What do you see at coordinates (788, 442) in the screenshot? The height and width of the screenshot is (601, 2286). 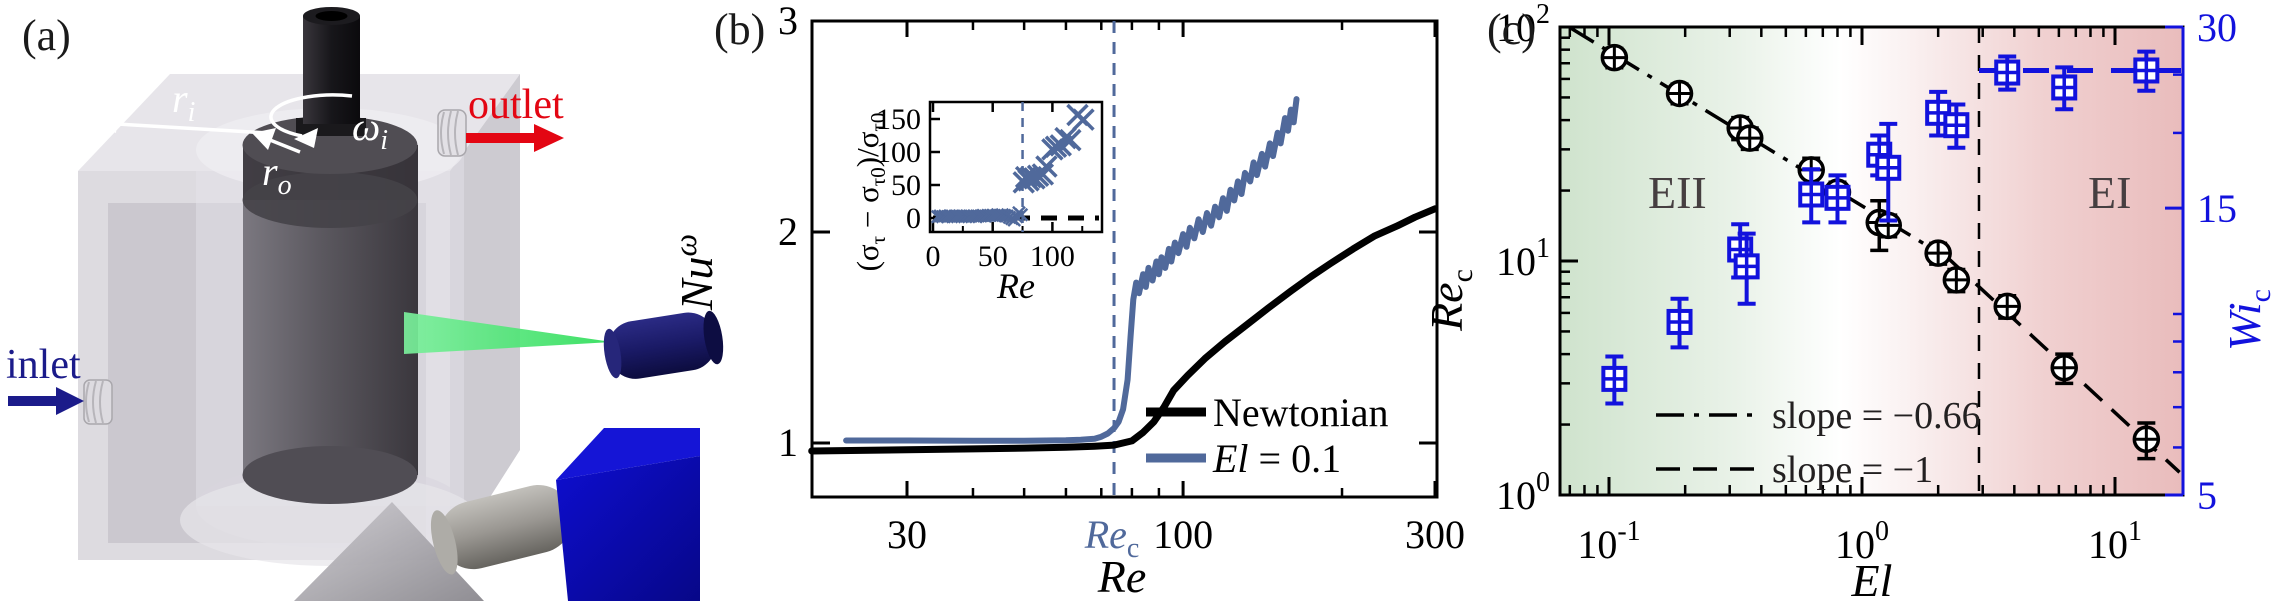 I see `b-y-tick-label: 1` at bounding box center [788, 442].